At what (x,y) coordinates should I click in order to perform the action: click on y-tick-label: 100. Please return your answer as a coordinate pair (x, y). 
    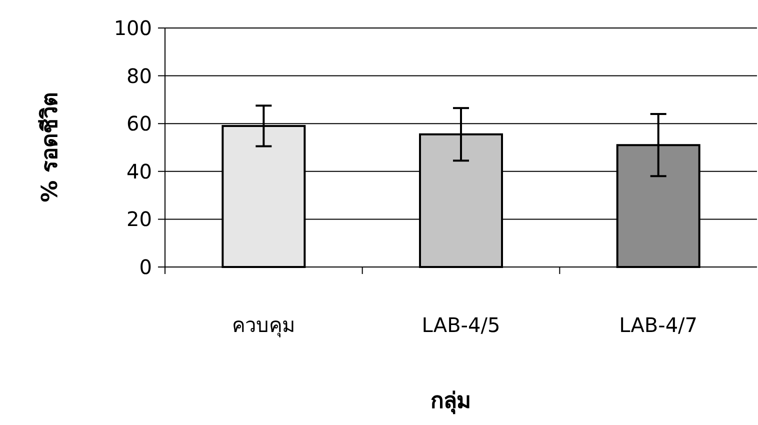
    Looking at the image, I should click on (133, 28).